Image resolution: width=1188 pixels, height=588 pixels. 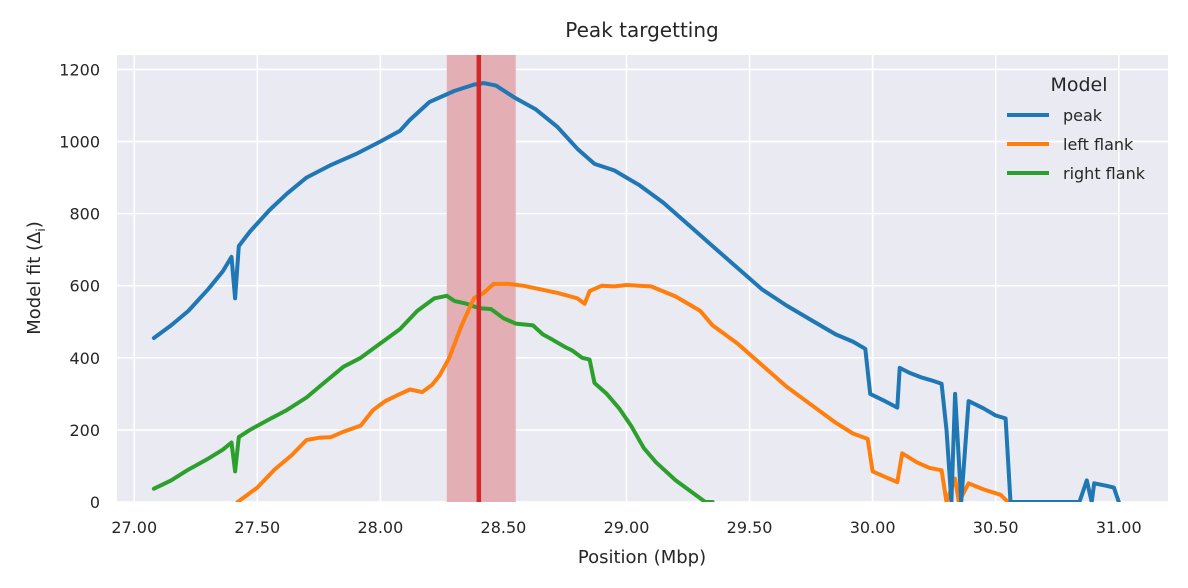 What do you see at coordinates (41, 229) in the screenshot?
I see `y-axis-label-subscript: i` at bounding box center [41, 229].